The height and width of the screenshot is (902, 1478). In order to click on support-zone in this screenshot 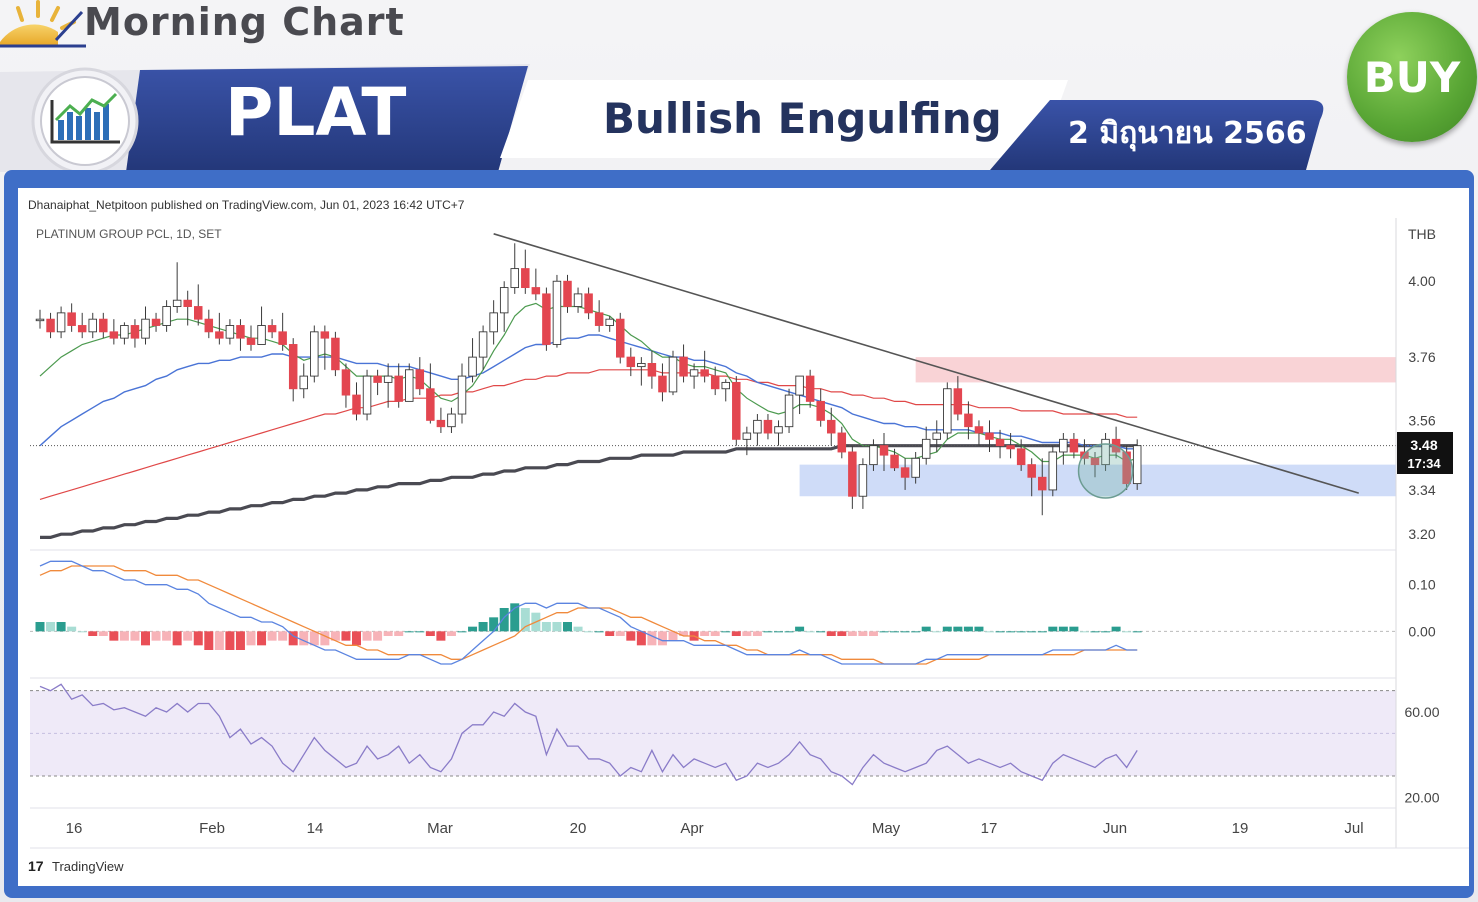, I will do `click(1097, 480)`.